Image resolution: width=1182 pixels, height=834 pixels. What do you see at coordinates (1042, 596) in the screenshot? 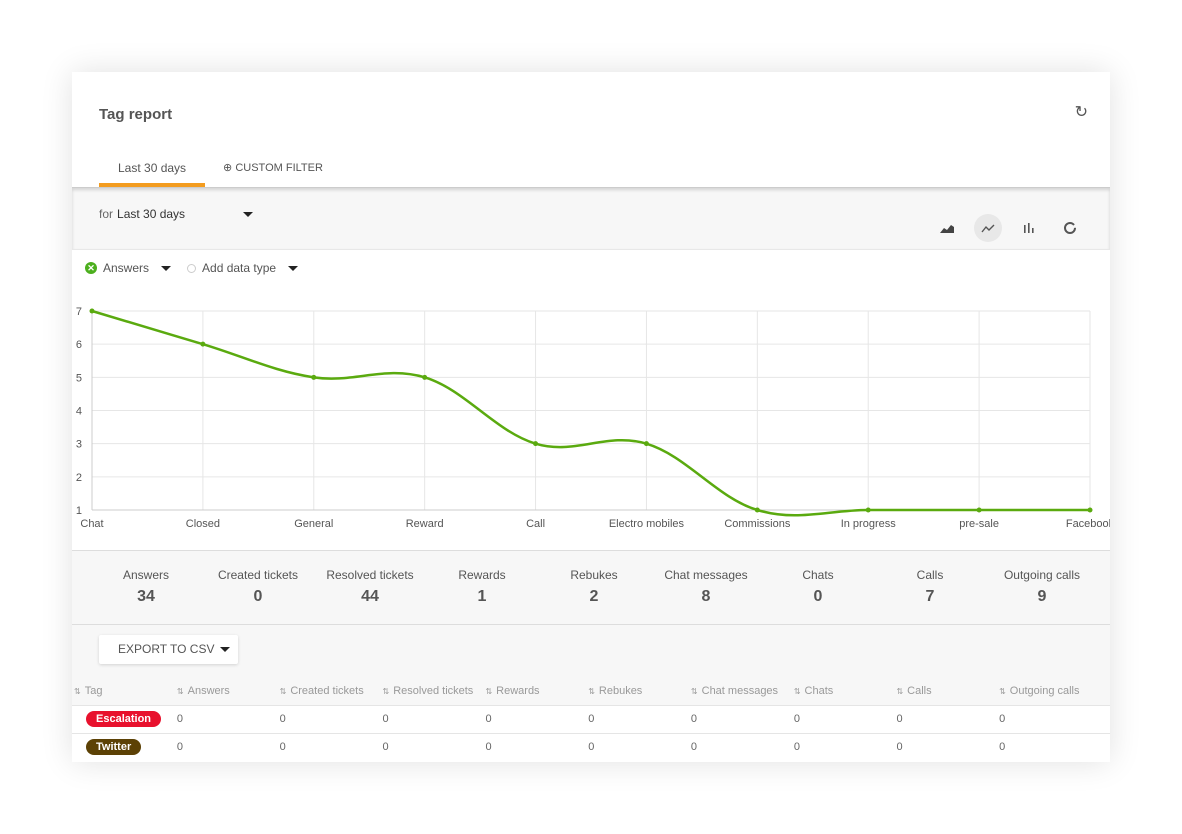
I see `stat-value: 9` at bounding box center [1042, 596].